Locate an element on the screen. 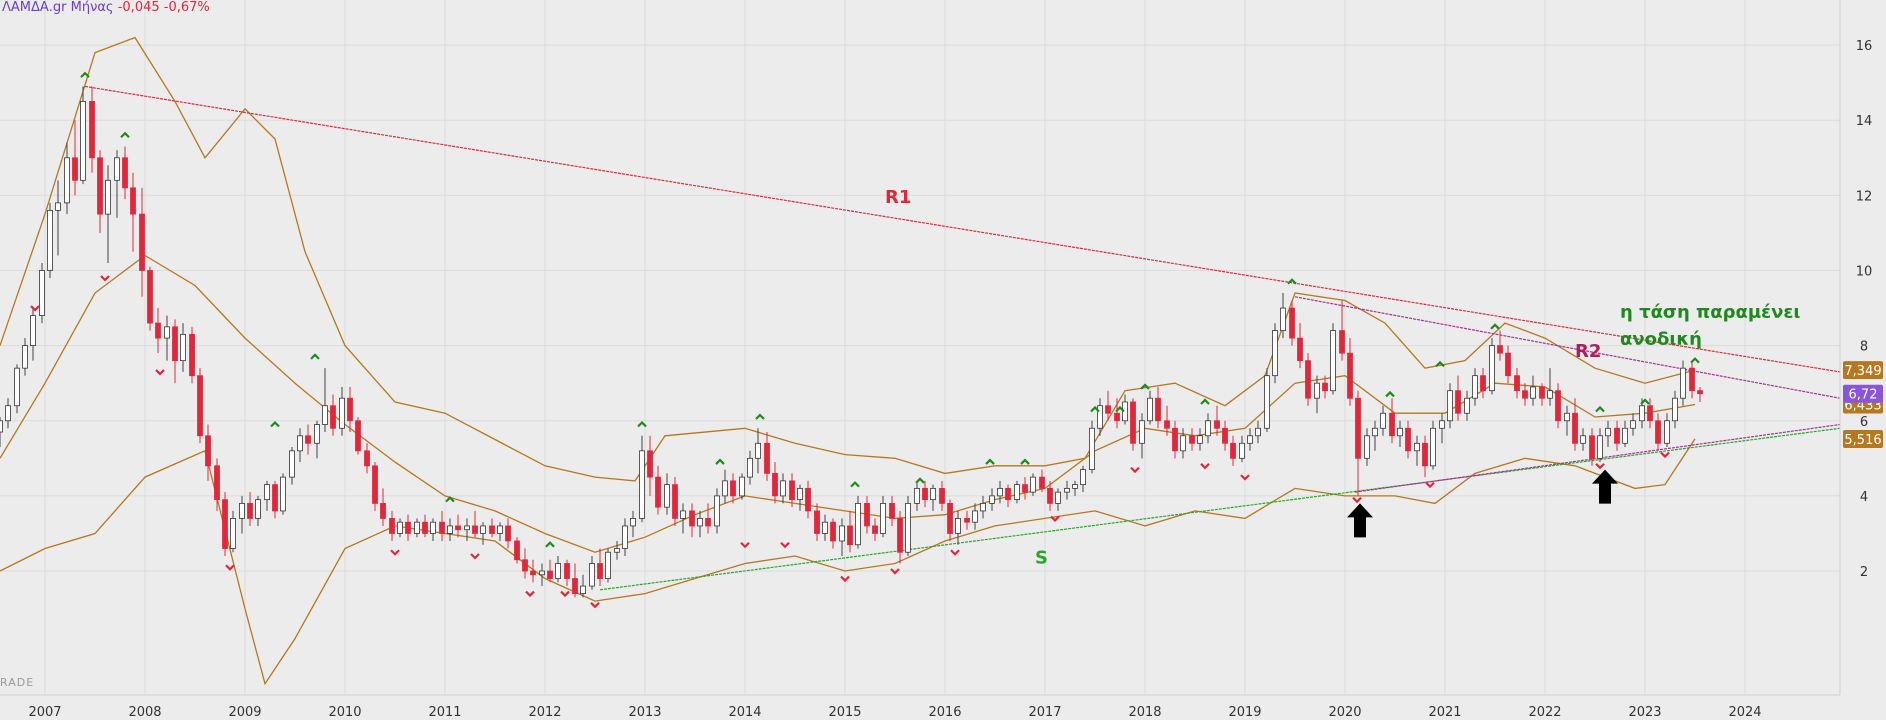  trend-label-line2: ανοδική is located at coordinates (1661, 339).